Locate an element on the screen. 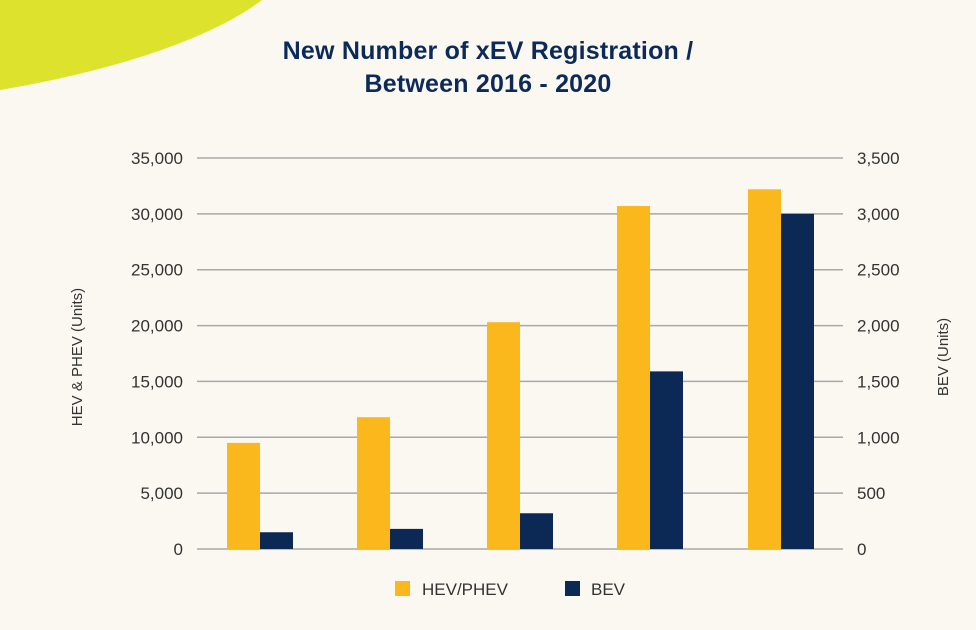  legend-swatch-bev is located at coordinates (572, 588).